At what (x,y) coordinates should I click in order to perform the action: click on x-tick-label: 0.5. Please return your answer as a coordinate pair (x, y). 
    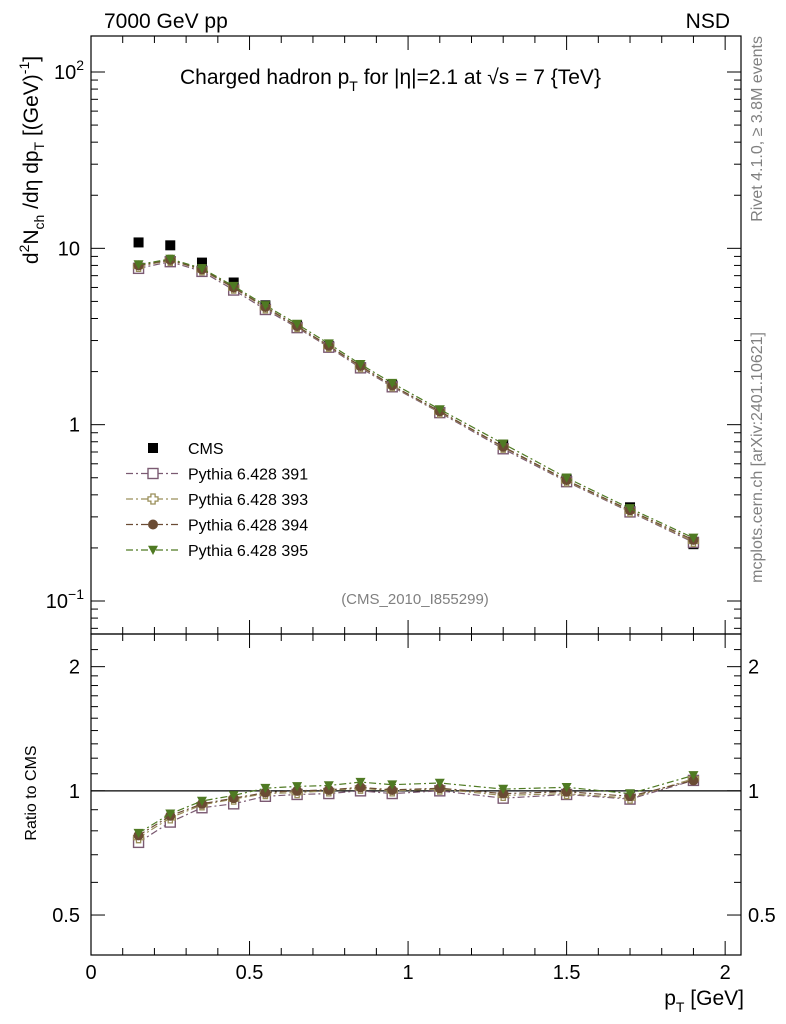
    Looking at the image, I should click on (250, 973).